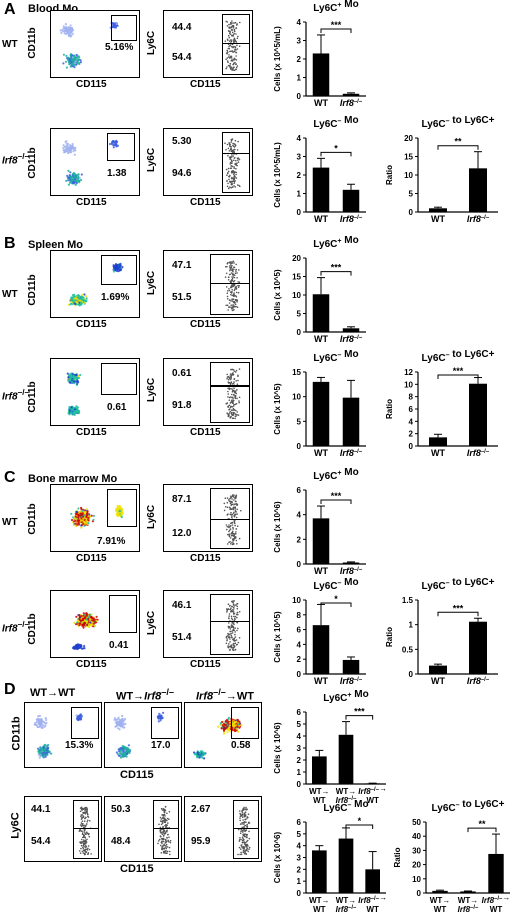 The image size is (520, 919). I want to click on significance-label: ***, so click(458, 608).